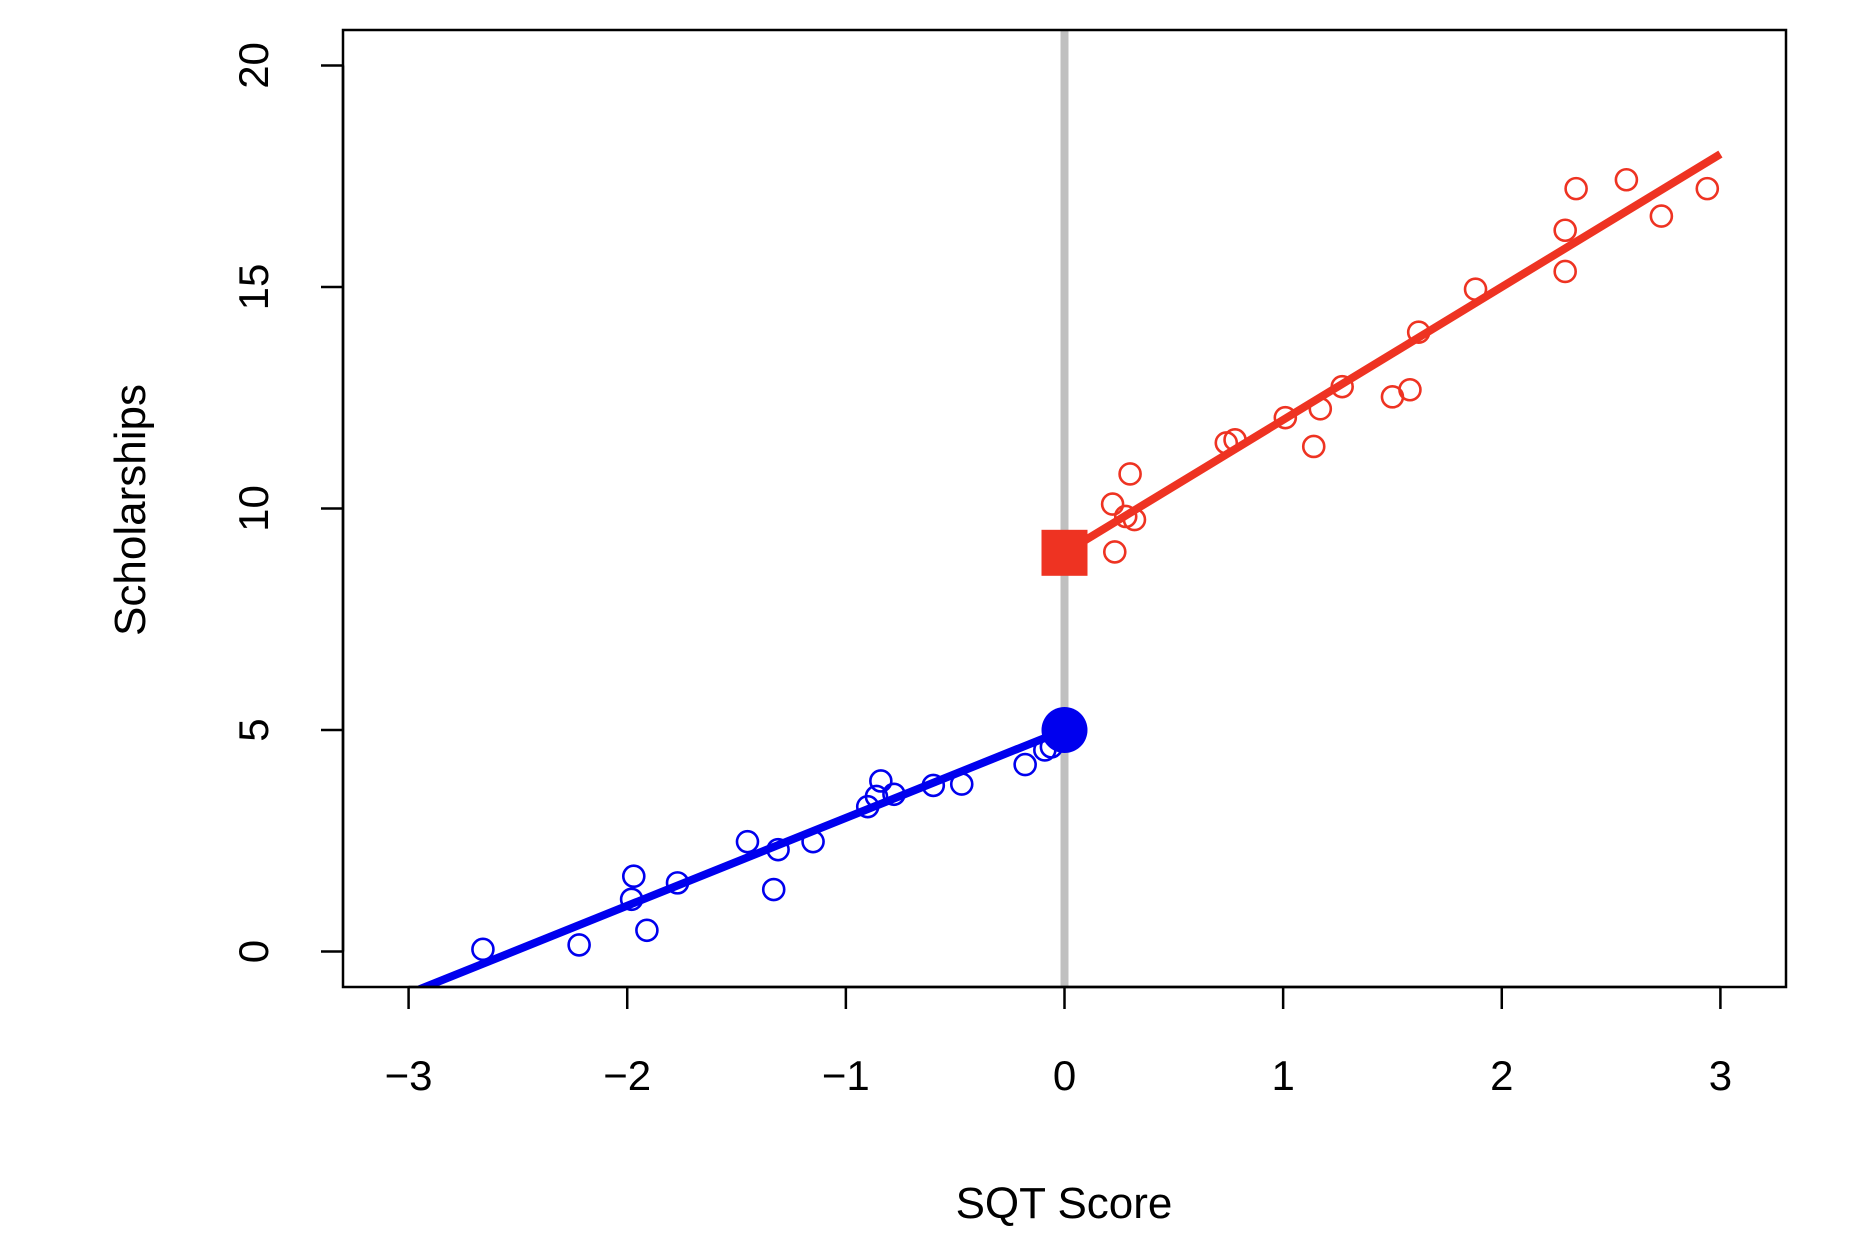  What do you see at coordinates (1064, 730) in the screenshot?
I see `boundary-marker-circle` at bounding box center [1064, 730].